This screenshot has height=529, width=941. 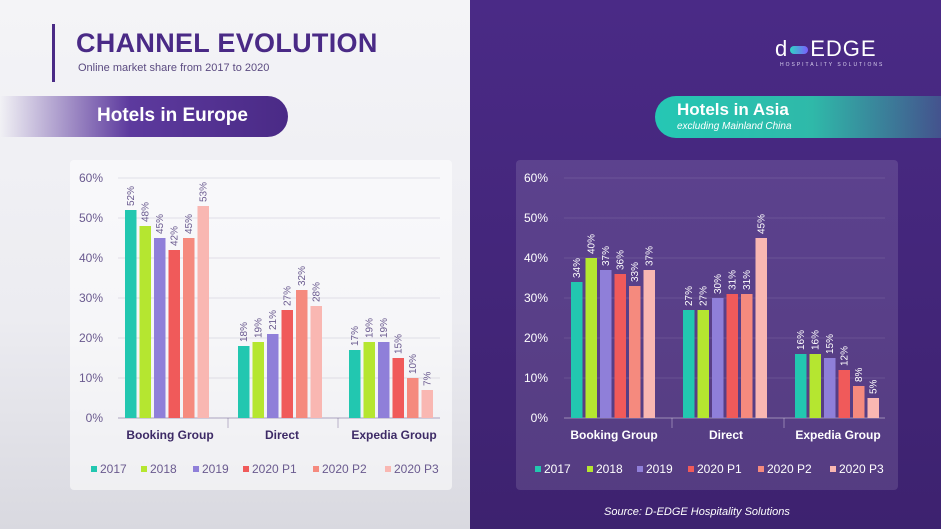 What do you see at coordinates (620, 260) in the screenshot?
I see `asia-bar-value-label: 36%` at bounding box center [620, 260].